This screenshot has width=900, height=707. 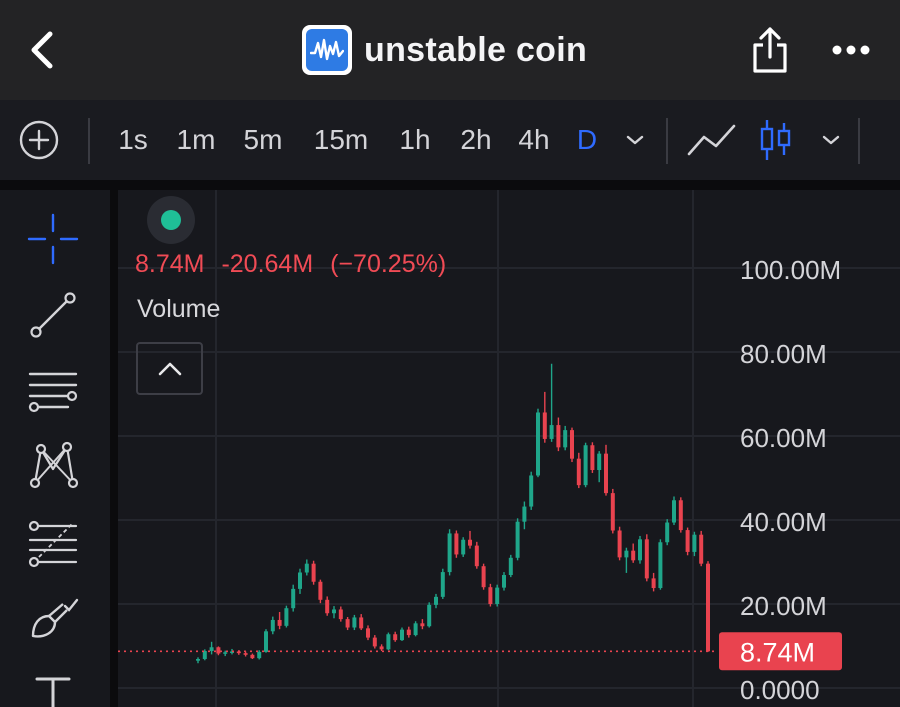 I want to click on interval-dropdown-button, so click(x=635, y=140).